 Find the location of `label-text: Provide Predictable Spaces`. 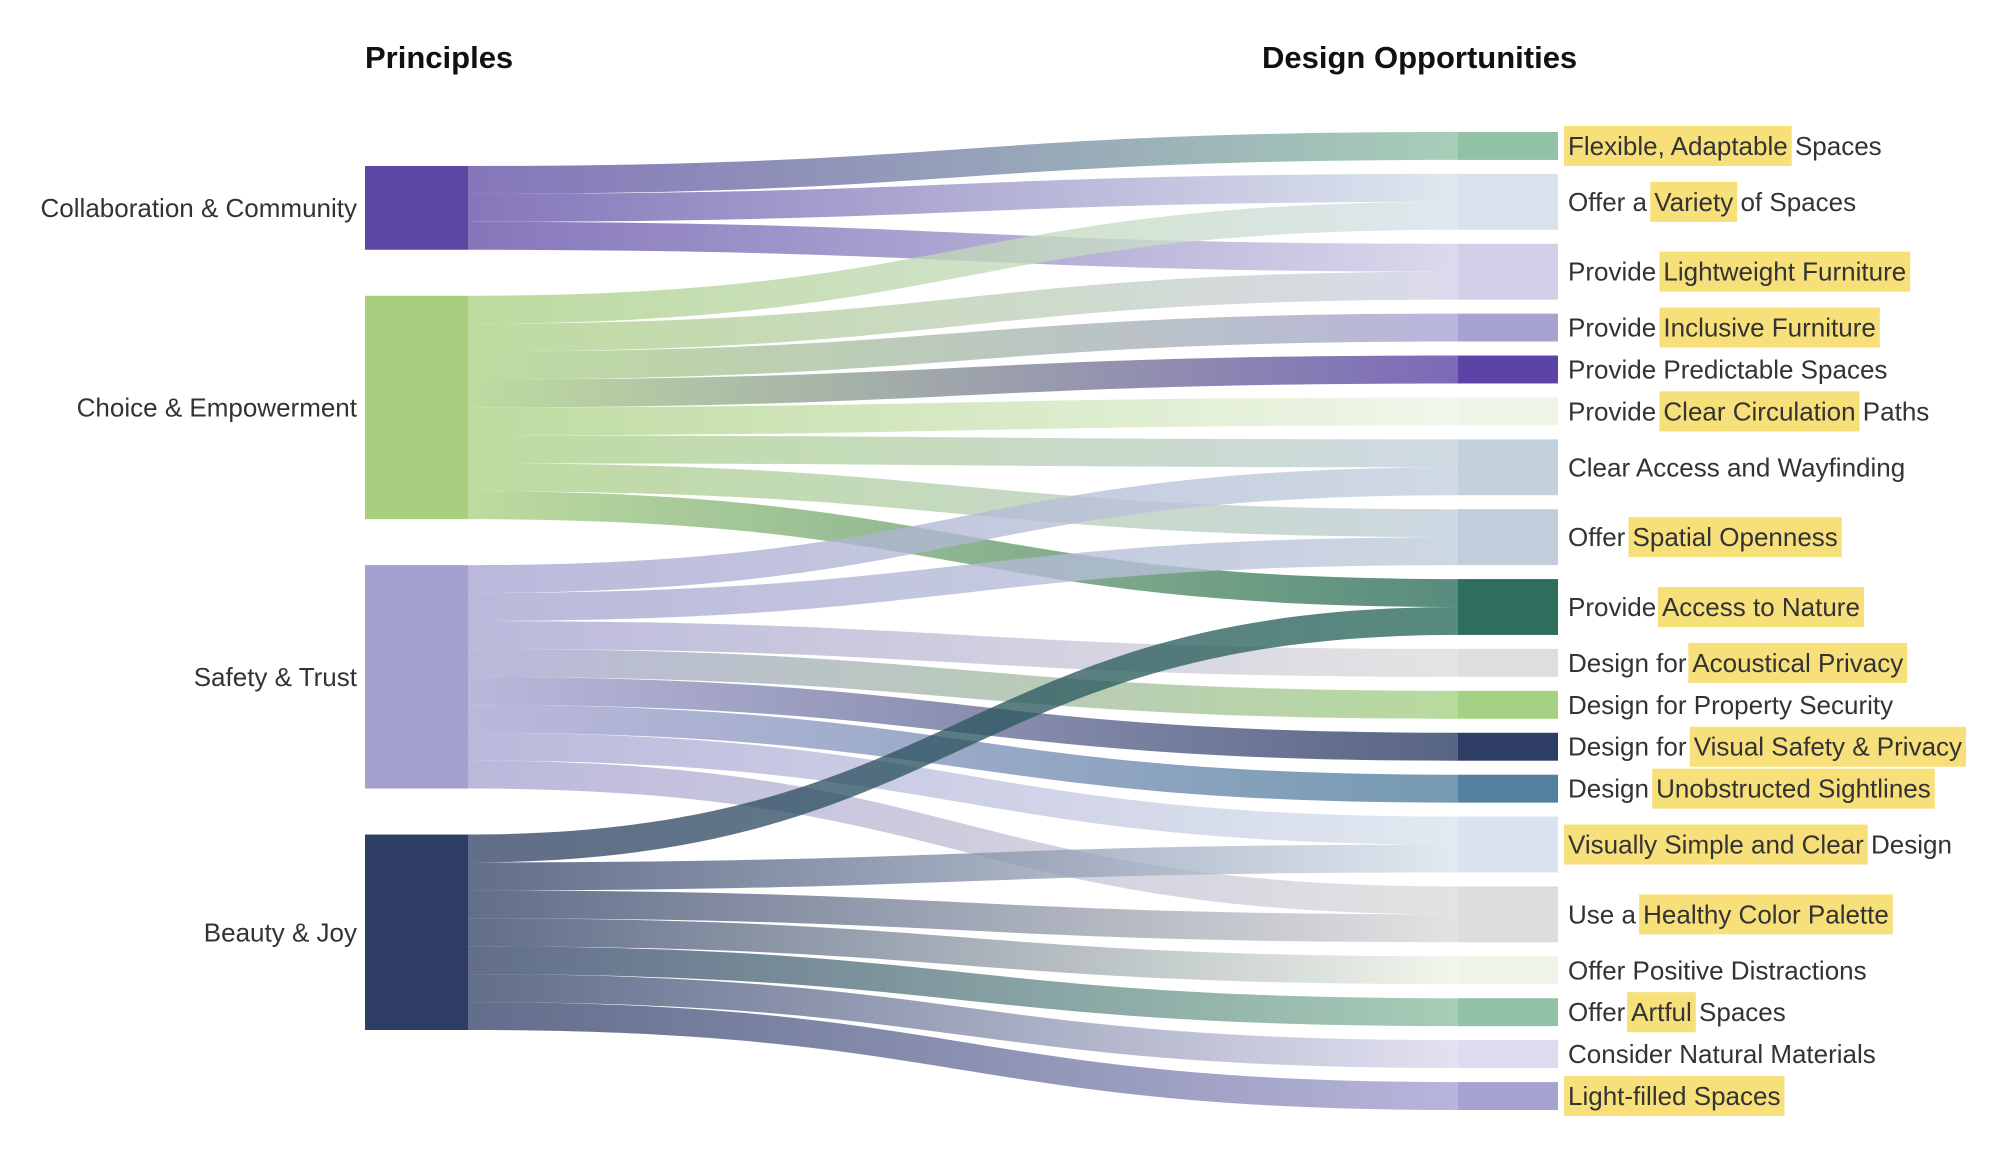

label-text: Provide Predictable Spaces is located at coordinates (1727, 370).